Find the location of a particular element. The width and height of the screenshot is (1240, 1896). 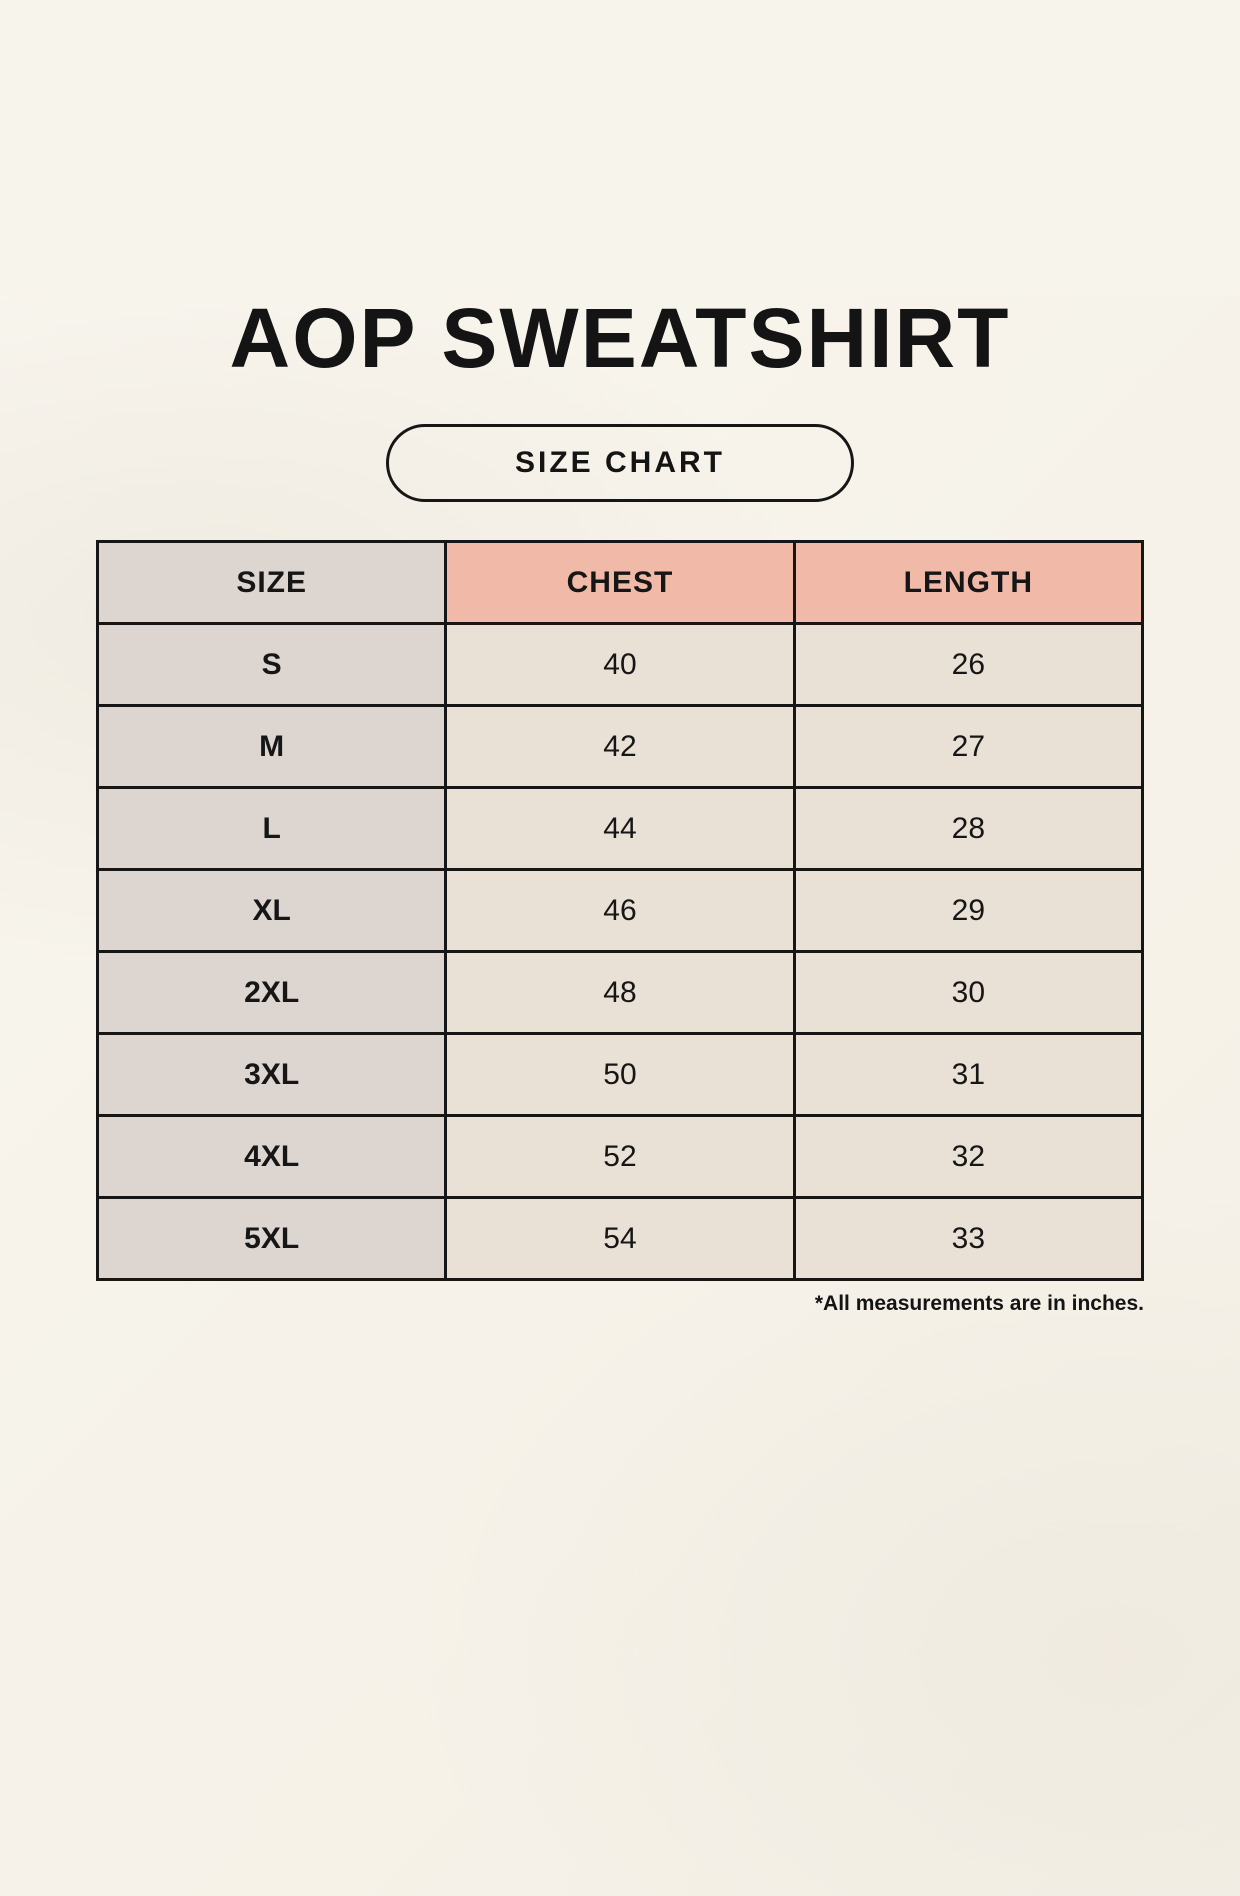

chest-cell: 54 is located at coordinates (620, 1238).